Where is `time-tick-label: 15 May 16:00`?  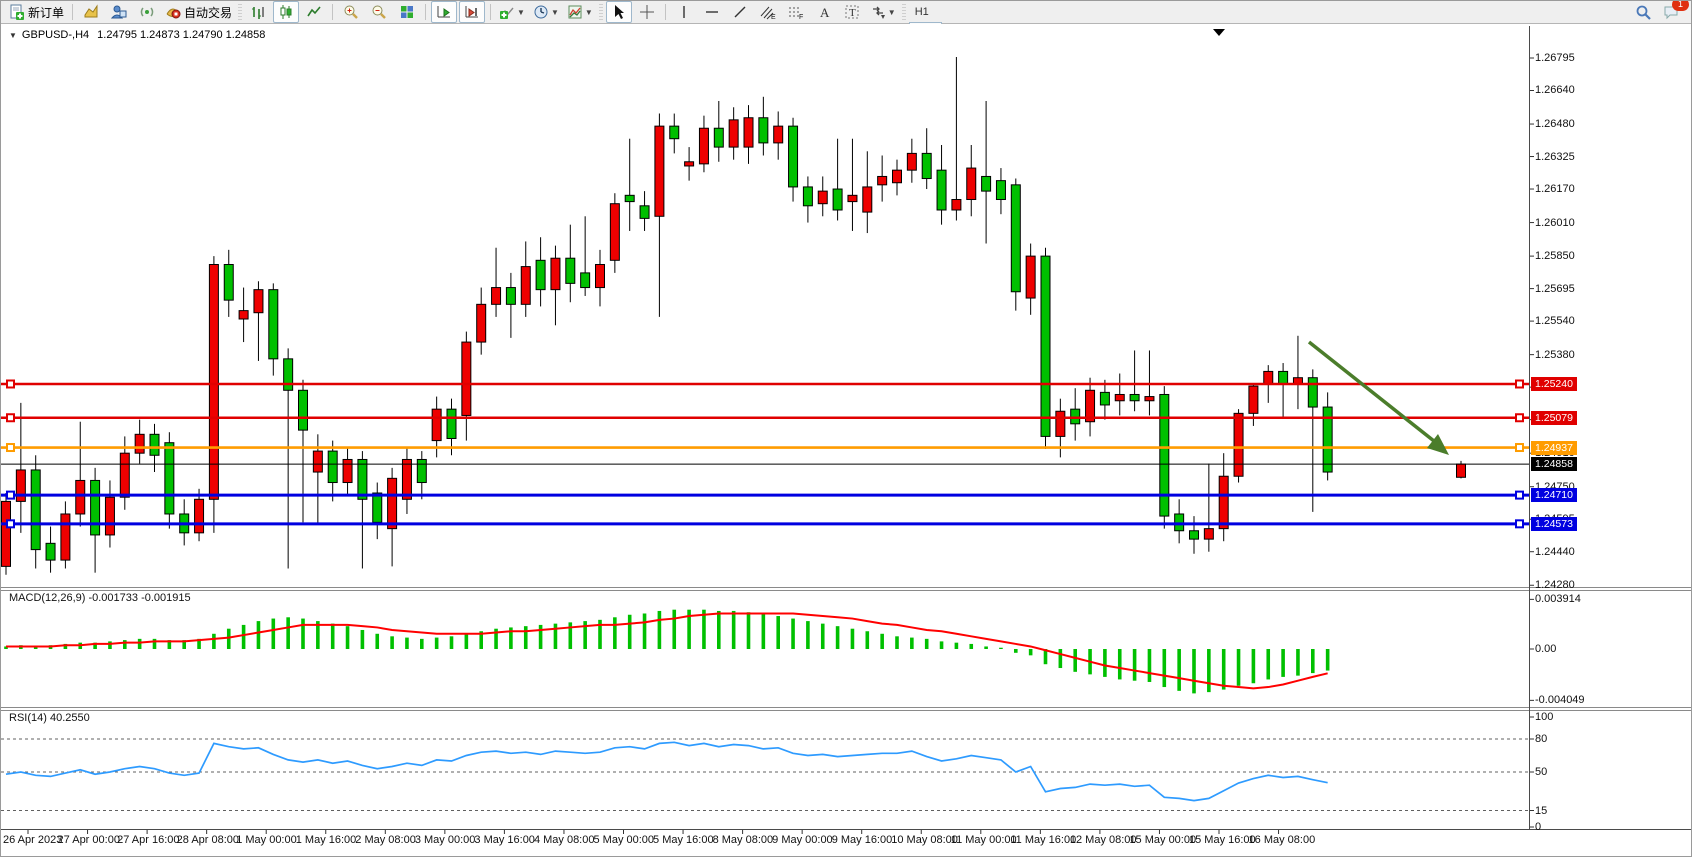
time-tick-label: 15 May 16:00 is located at coordinates (1222, 840).